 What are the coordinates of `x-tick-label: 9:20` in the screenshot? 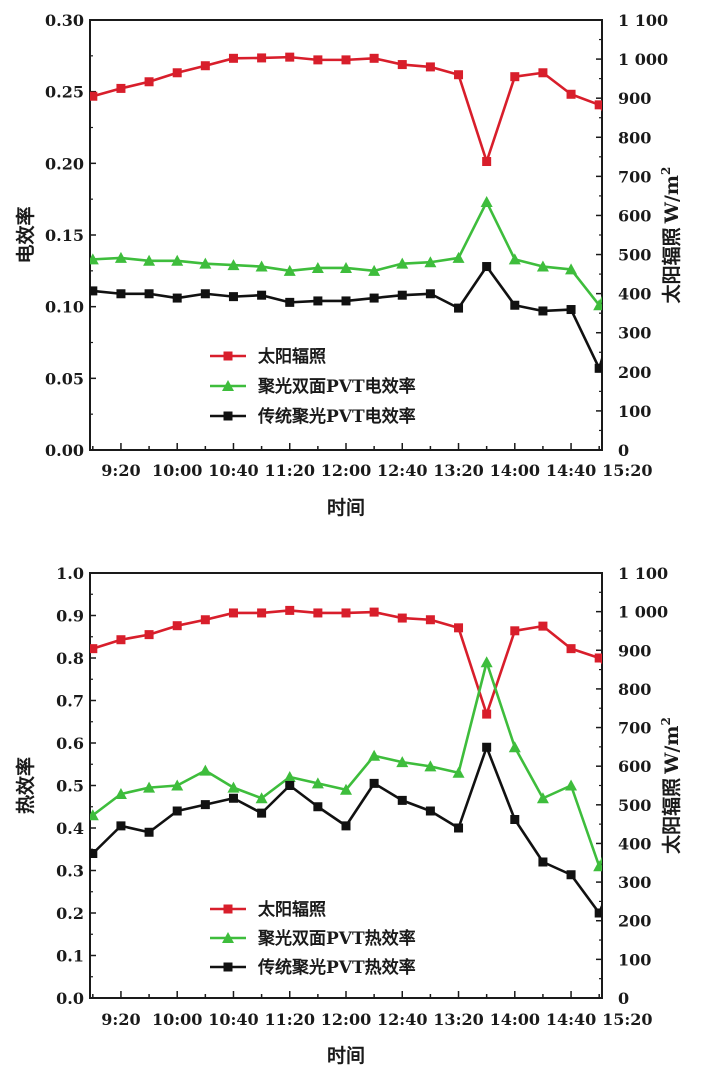 It's located at (120, 1019).